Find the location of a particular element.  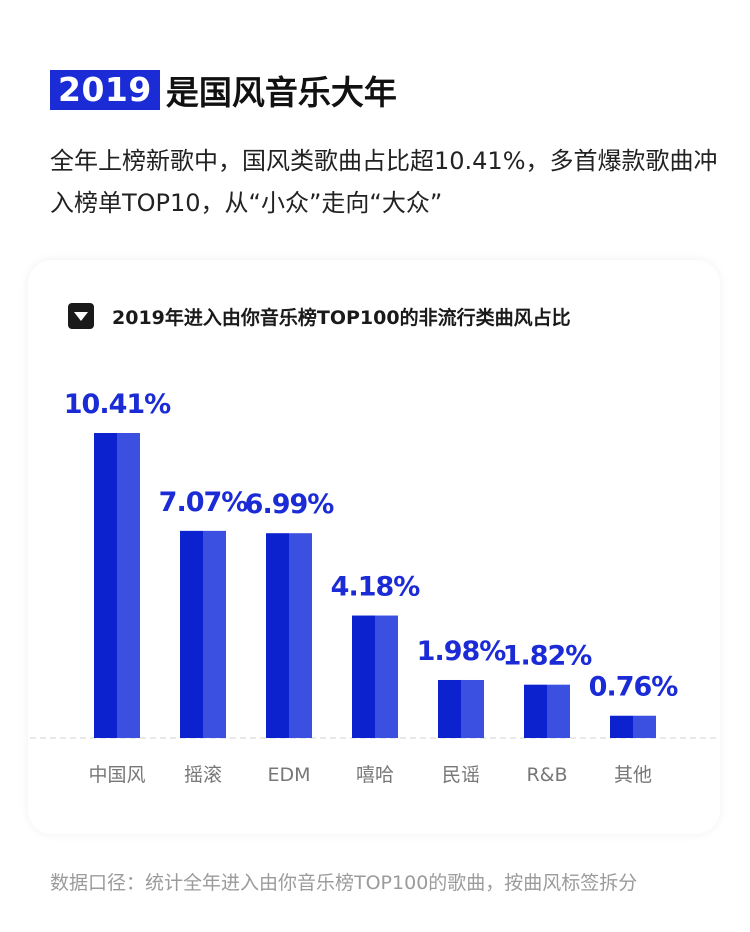

value-label: 7.07% is located at coordinates (204, 502).